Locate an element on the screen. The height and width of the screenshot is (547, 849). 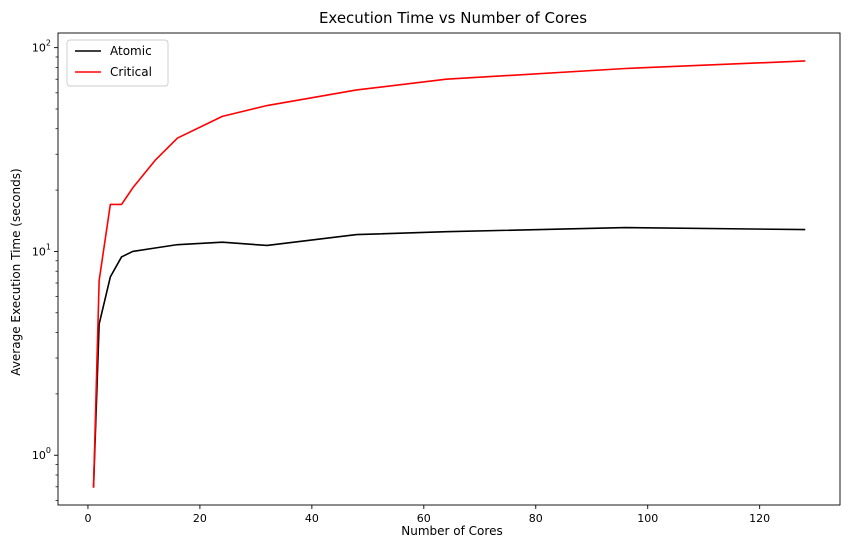
y-tick-label-exponent: 0 is located at coordinates (48, 450).